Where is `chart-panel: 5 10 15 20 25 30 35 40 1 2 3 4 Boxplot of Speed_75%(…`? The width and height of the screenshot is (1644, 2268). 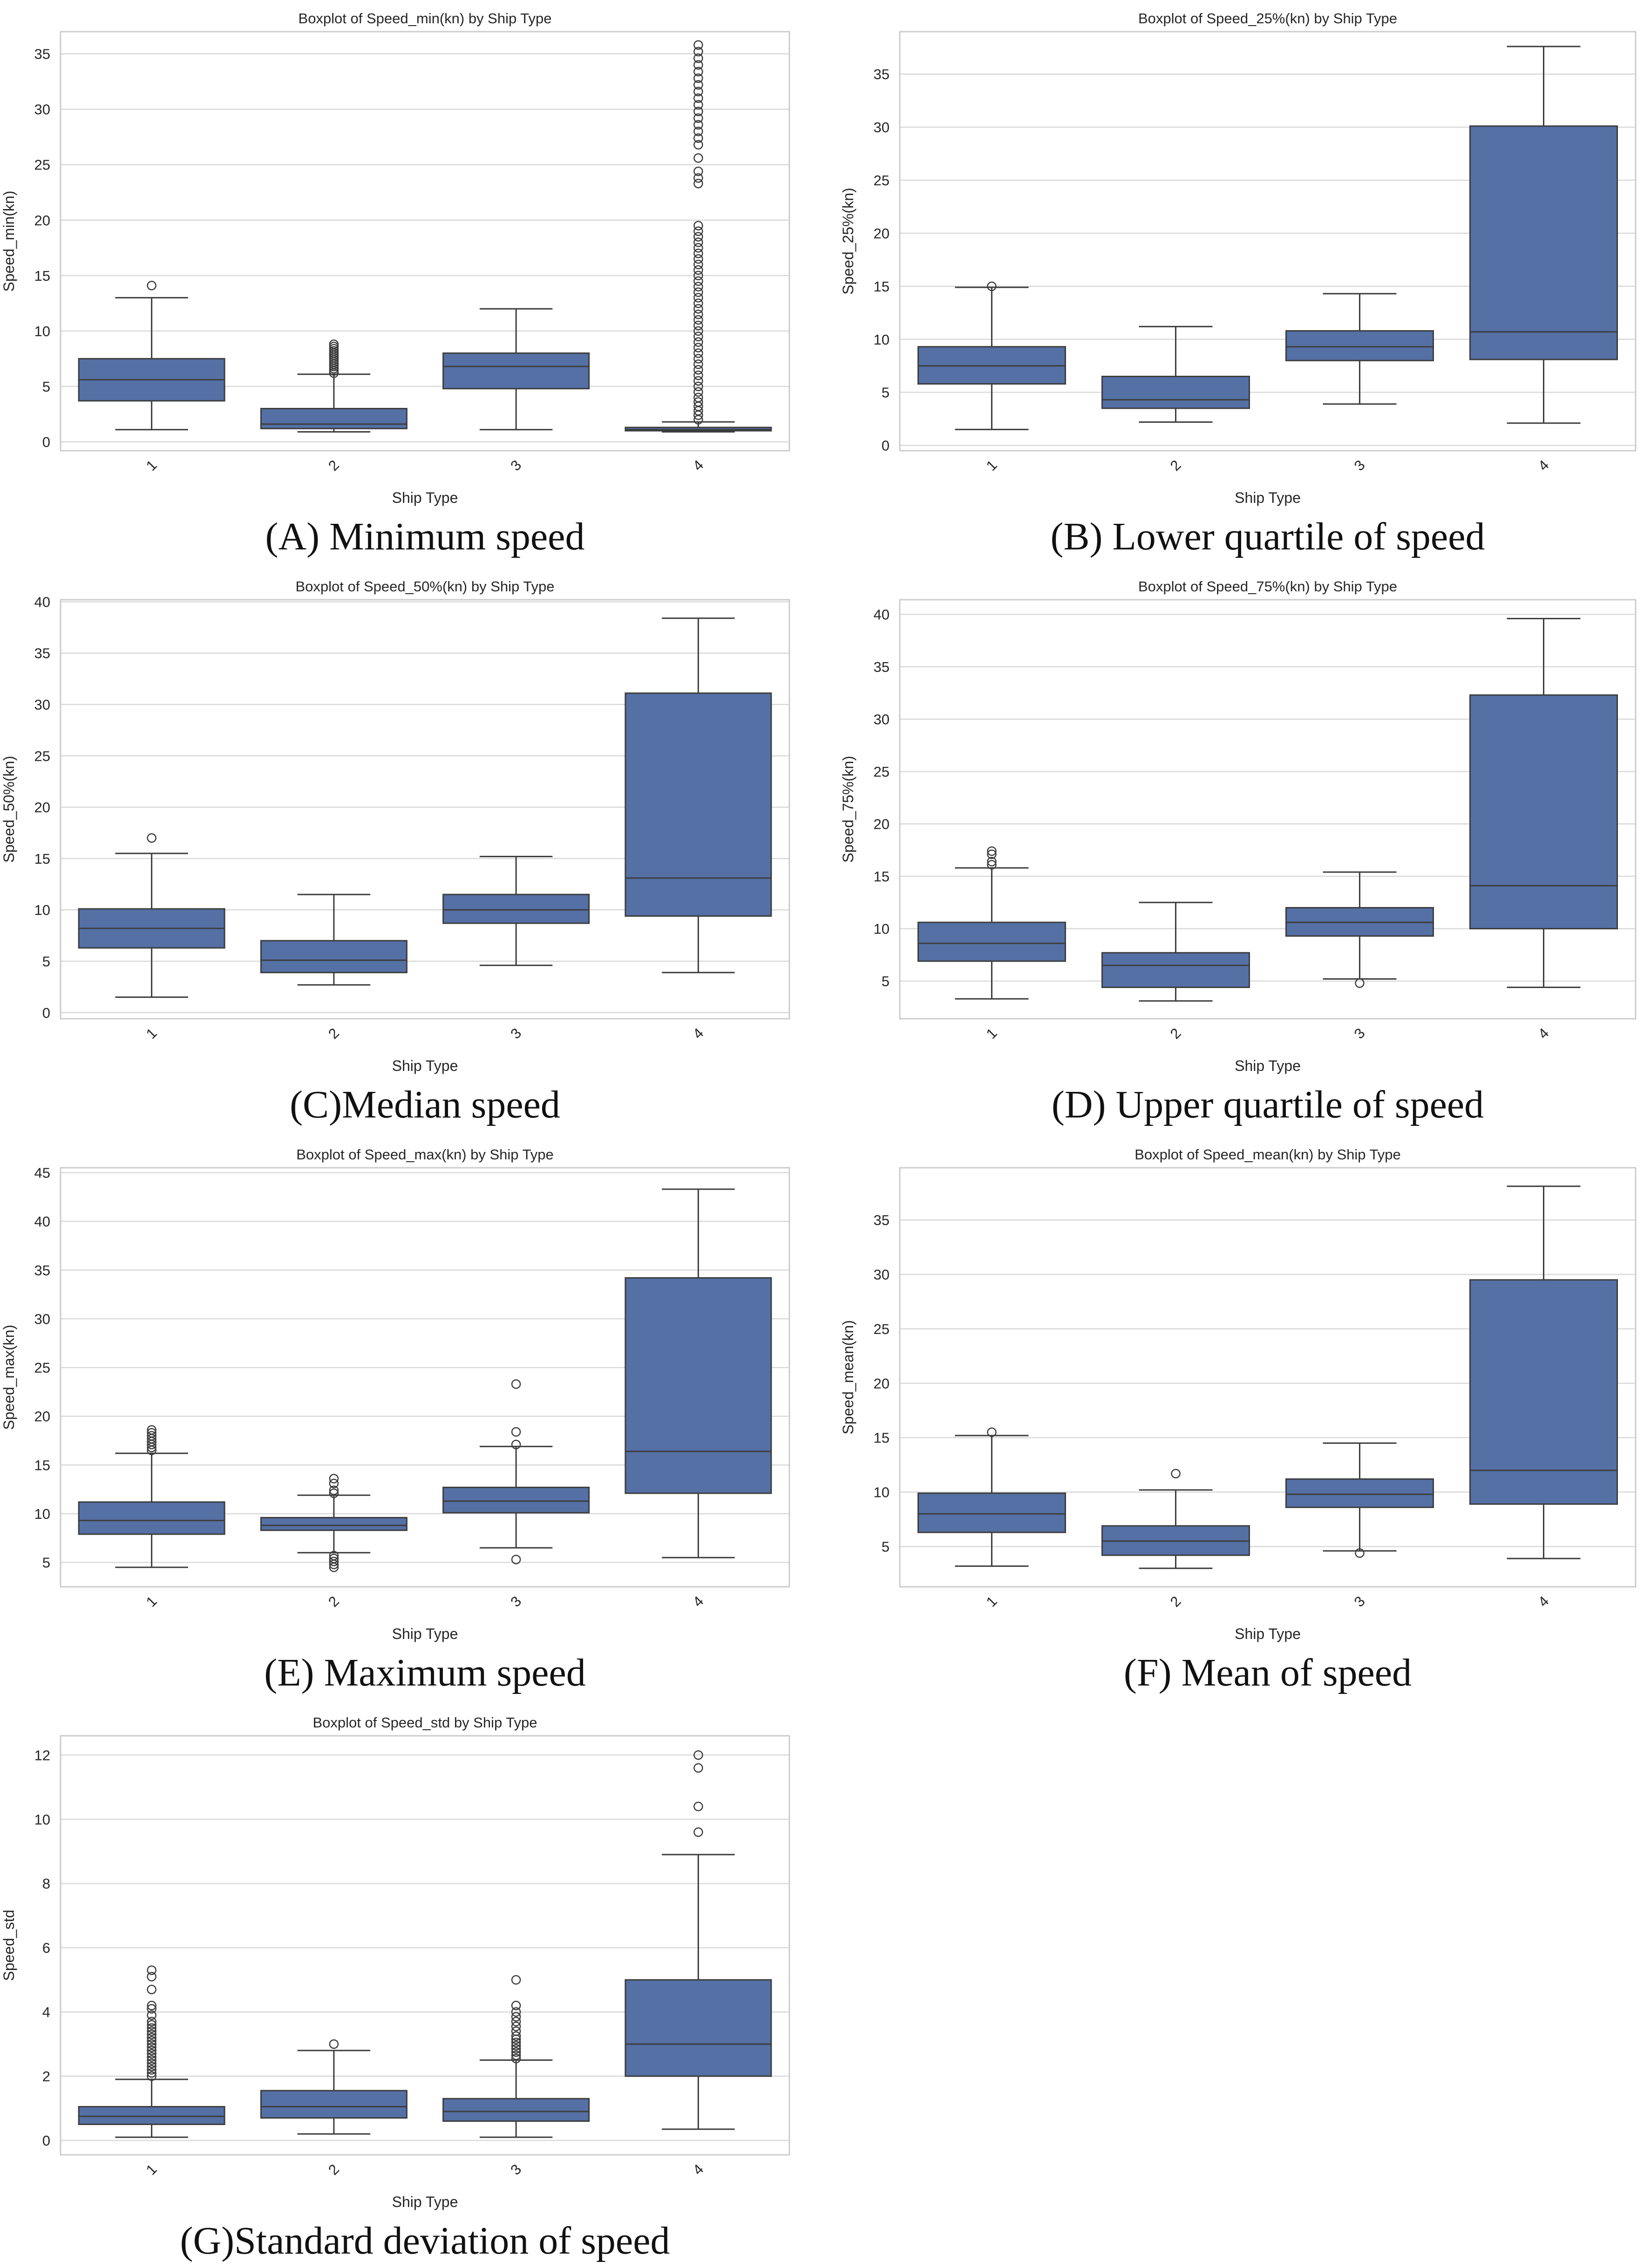 chart-panel: 5 10 15 20 25 30 35 40 1 2 3 4 Boxplot of Speed_75%(… is located at coordinates (1238, 852).